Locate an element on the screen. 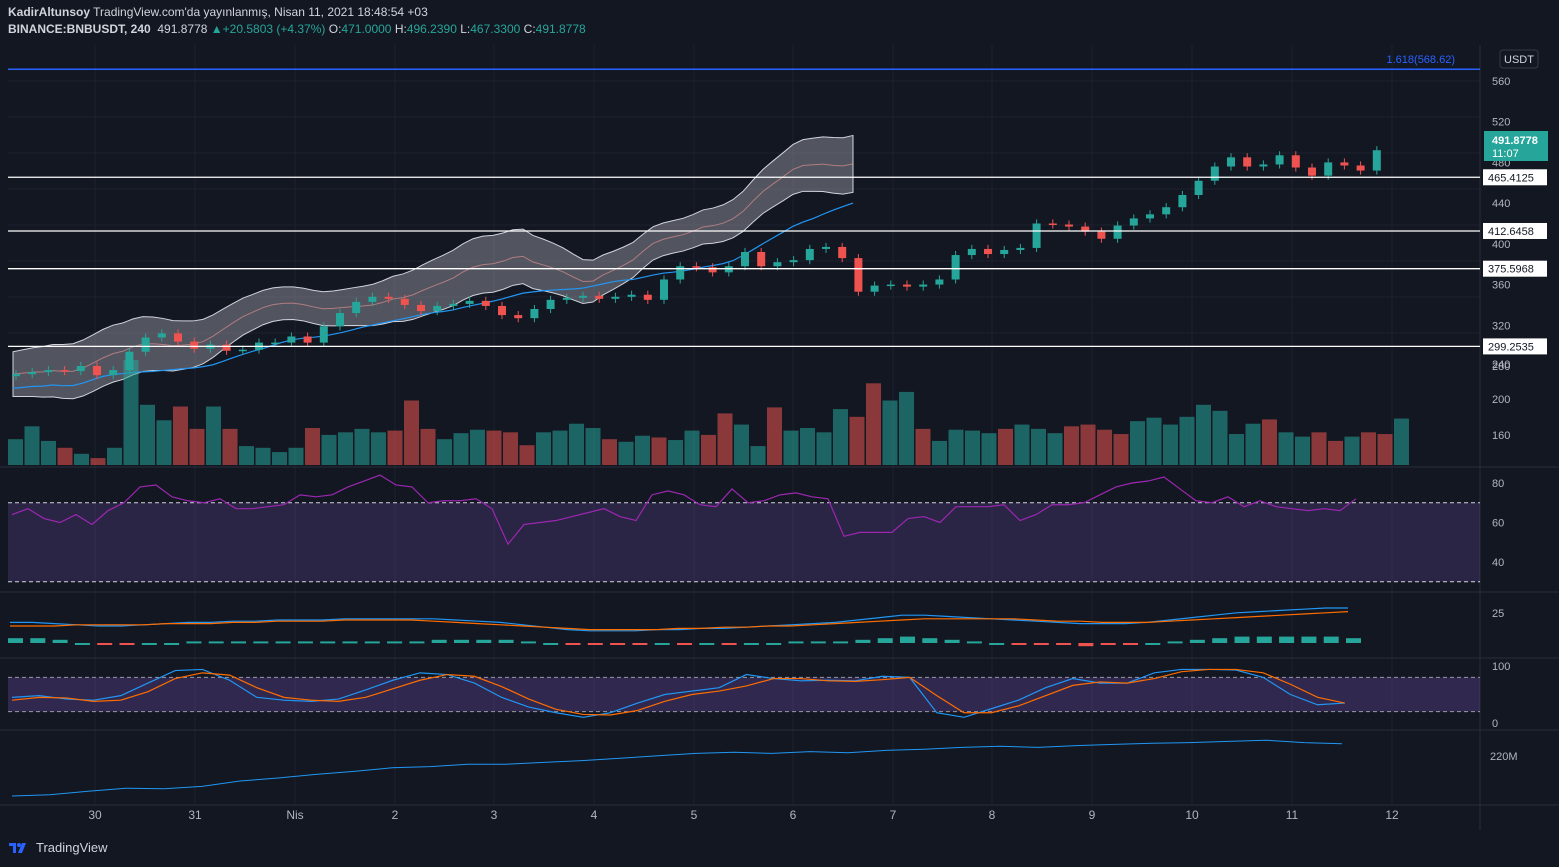  bollinger-basis is located at coordinates (433, 269).